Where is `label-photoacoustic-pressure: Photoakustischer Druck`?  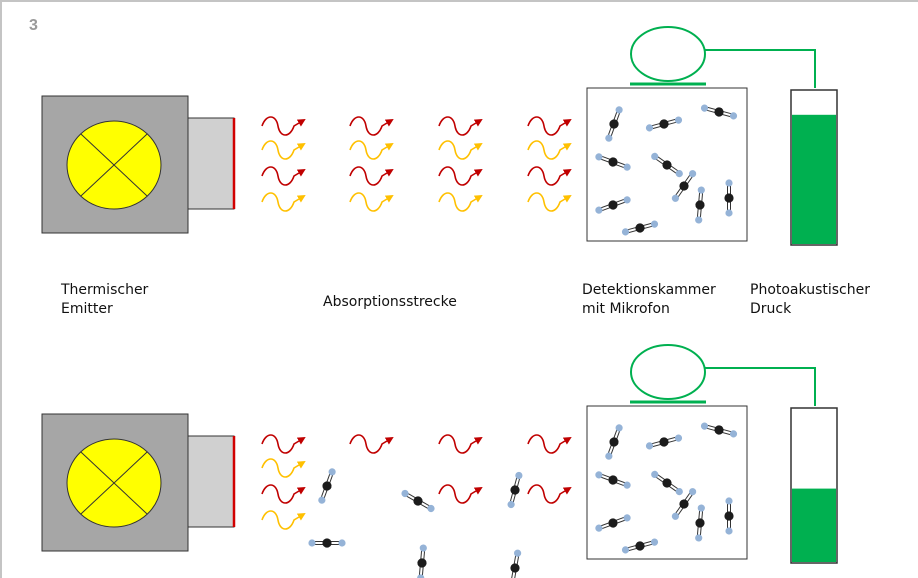
label-photoacoustic-pressure: Photoakustischer Druck is located at coordinates (810, 300).